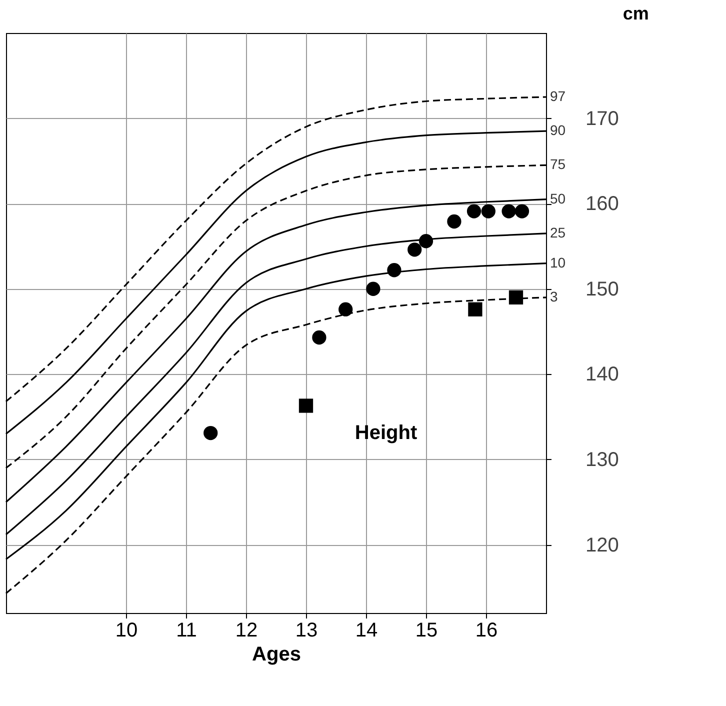 Image resolution: width=726 pixels, height=706 pixels. I want to click on annotation: Height, so click(386, 433).